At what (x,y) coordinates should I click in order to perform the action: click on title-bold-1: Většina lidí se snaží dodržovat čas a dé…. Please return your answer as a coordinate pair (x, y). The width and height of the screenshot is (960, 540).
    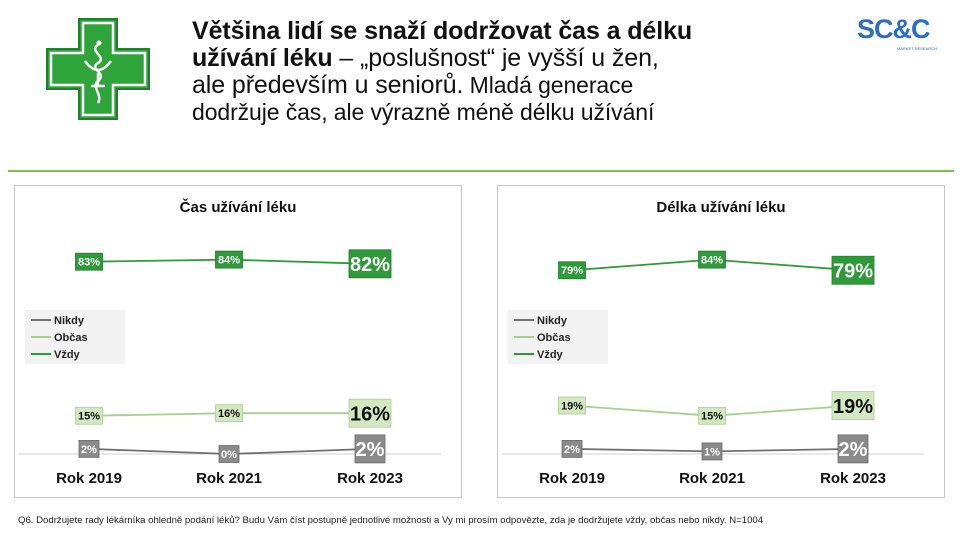
    Looking at the image, I should click on (442, 31).